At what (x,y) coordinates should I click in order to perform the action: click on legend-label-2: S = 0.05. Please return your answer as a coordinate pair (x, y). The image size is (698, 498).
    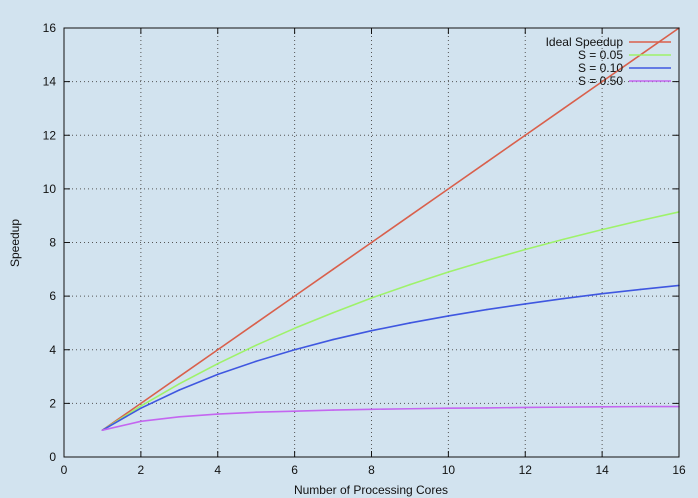
    Looking at the image, I should click on (600, 55).